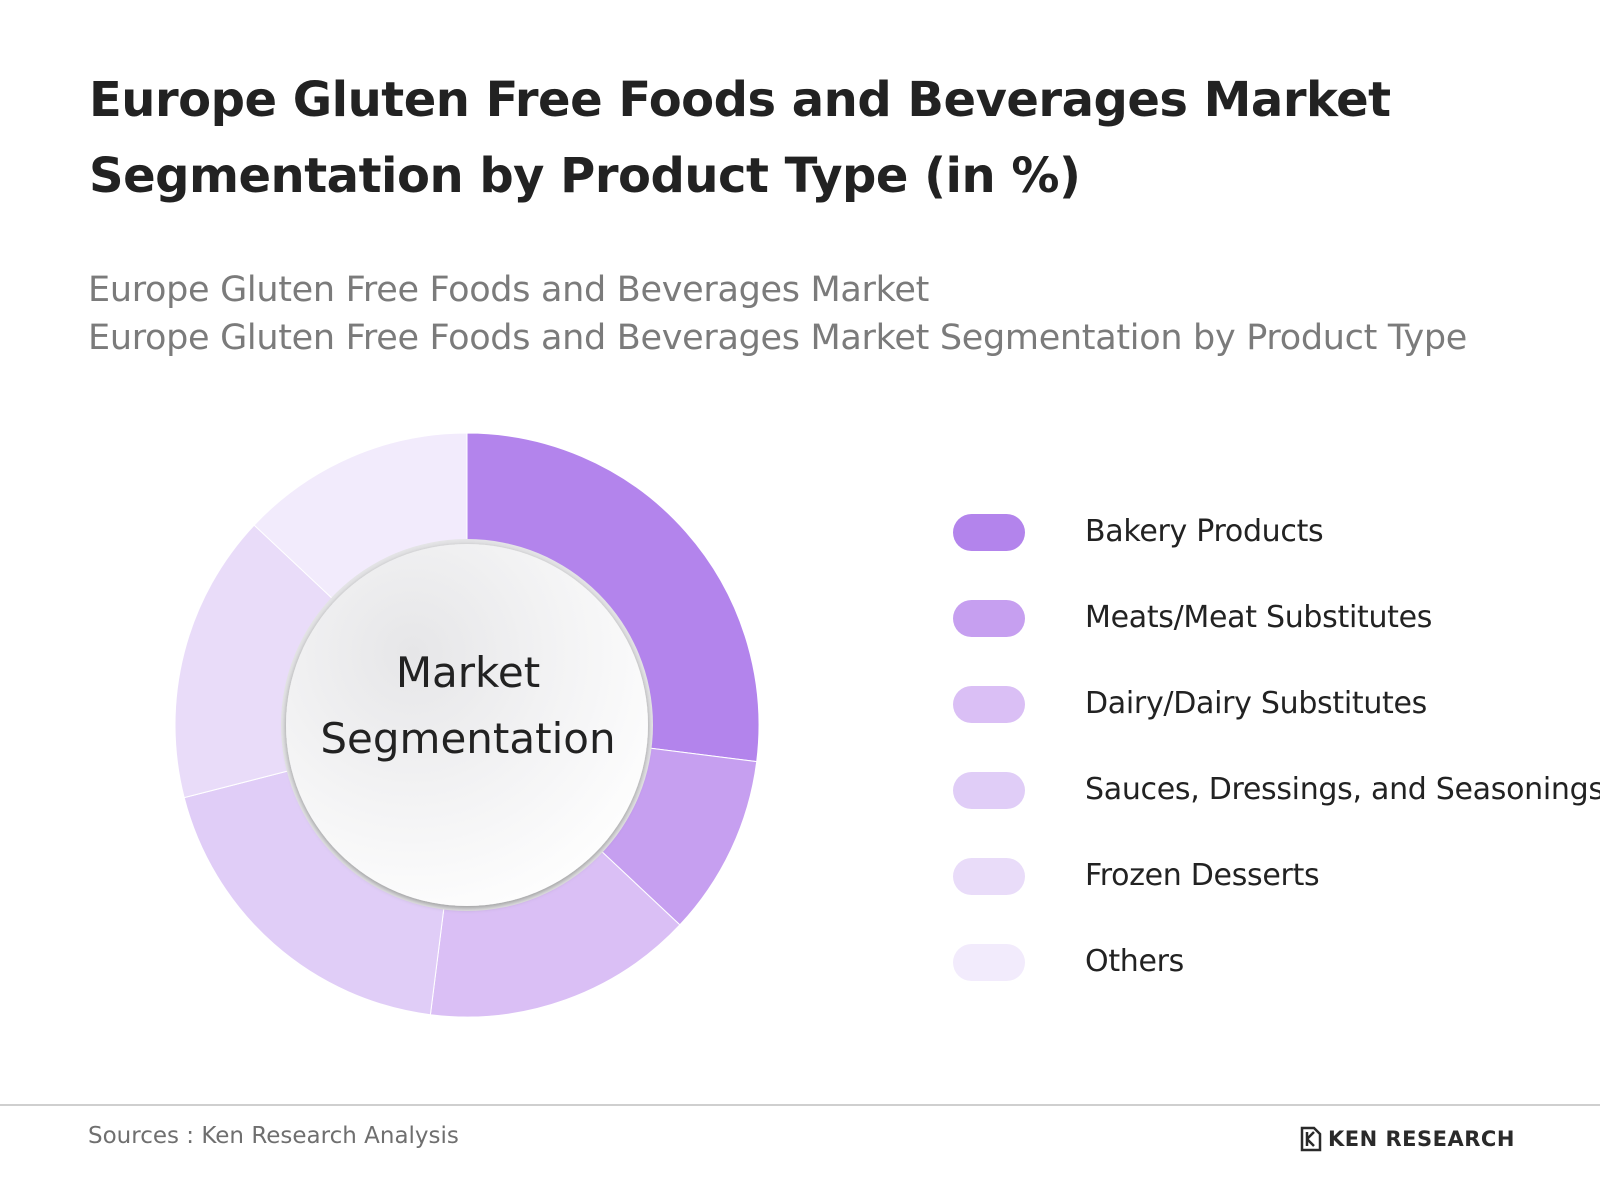 The width and height of the screenshot is (1600, 1200). Describe the element at coordinates (1273, 977) in the screenshot. I see `legend-item: Others` at that location.